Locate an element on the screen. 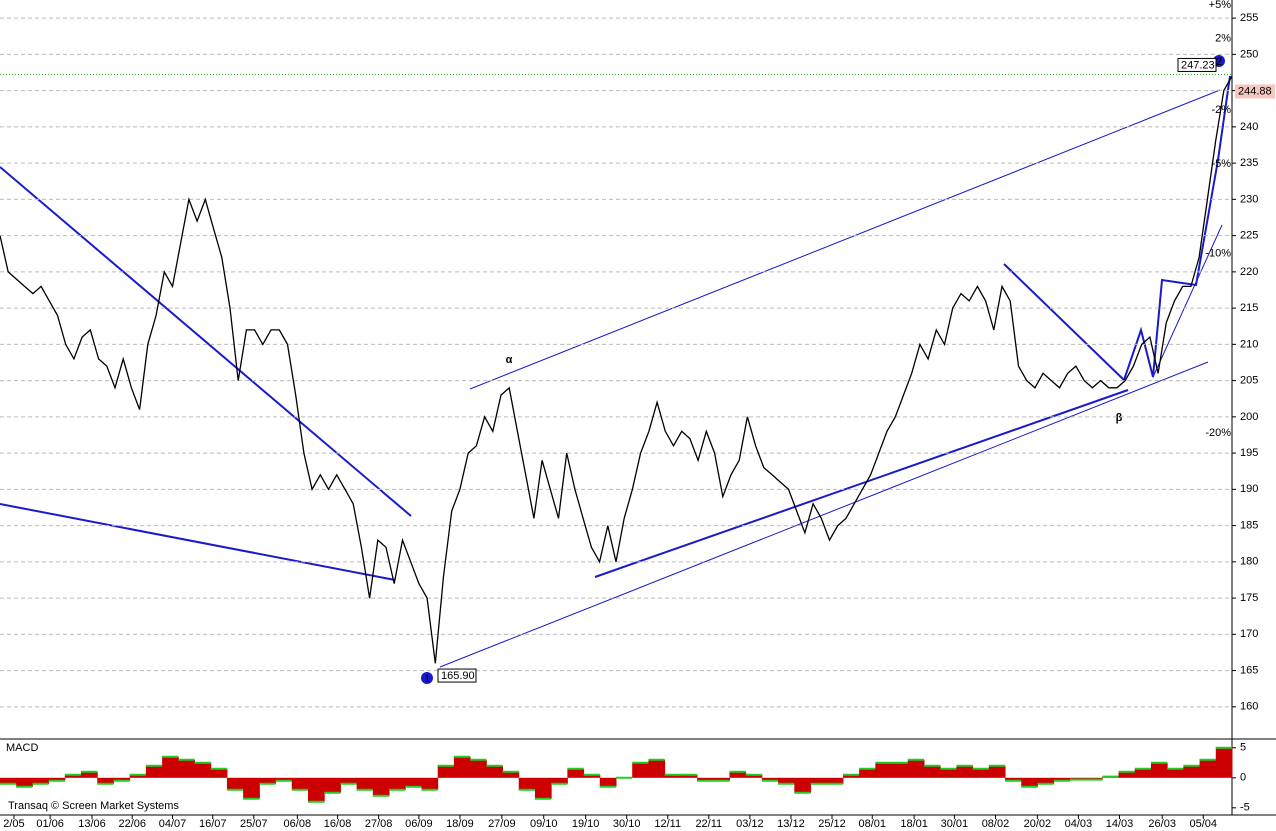 This screenshot has width=1276, height=831. x-tick-label: 26/03 is located at coordinates (1162, 824).